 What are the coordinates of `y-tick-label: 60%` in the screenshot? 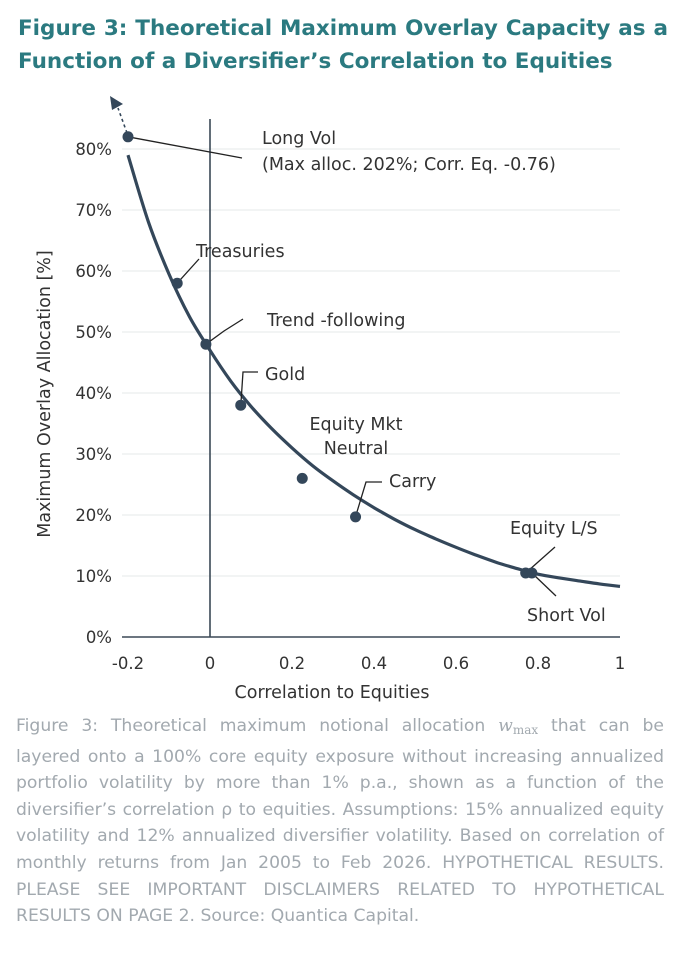 It's located at (93, 271).